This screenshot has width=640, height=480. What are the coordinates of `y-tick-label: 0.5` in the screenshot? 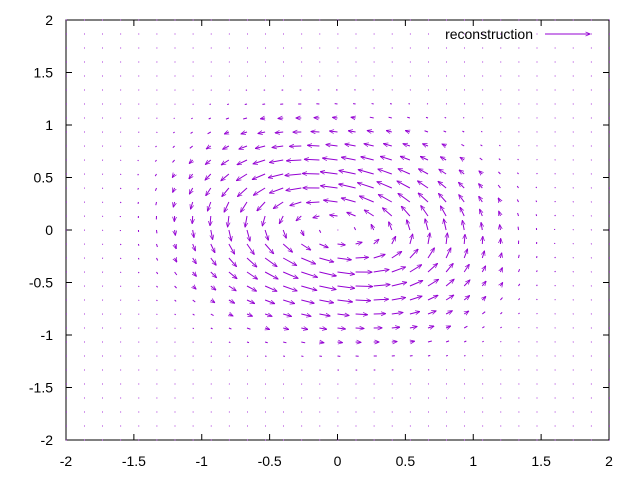 It's located at (44, 178).